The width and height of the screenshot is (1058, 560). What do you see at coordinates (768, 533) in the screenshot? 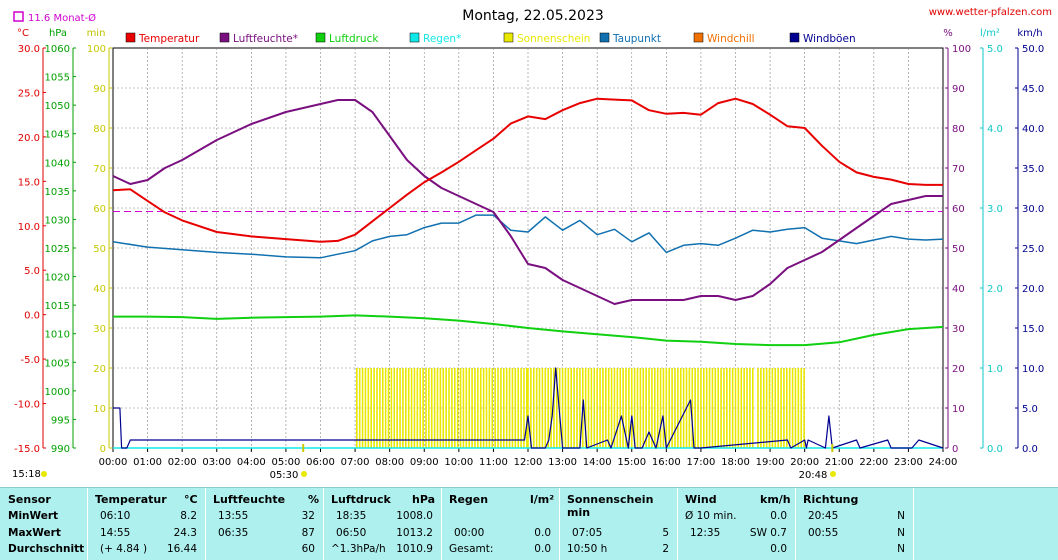
I see `stats-cell: SW 0.7` at bounding box center [768, 533].